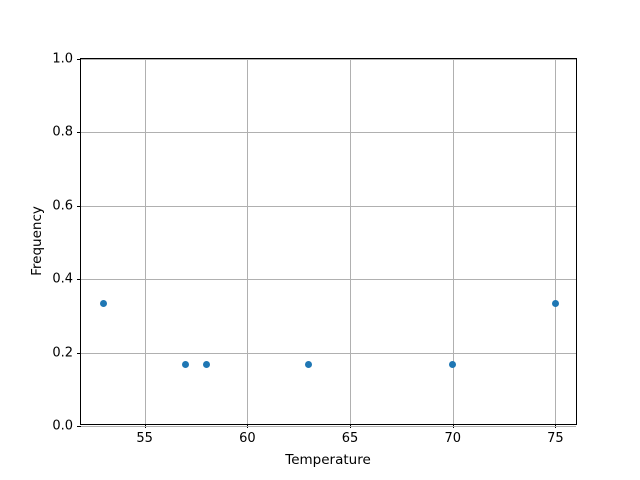 The image size is (640, 480). I want to click on y-tick-label: 0.2, so click(62, 352).